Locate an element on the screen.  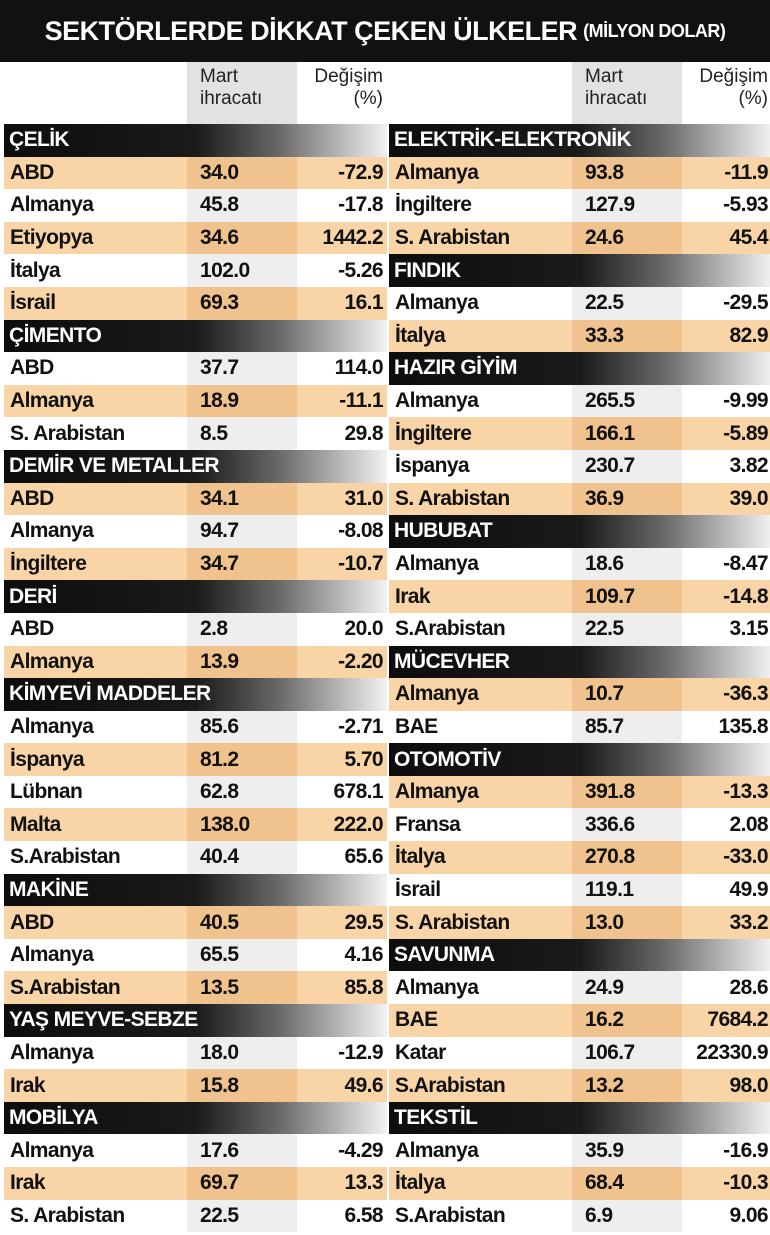
change-cell: -5.93 is located at coordinates (745, 205).